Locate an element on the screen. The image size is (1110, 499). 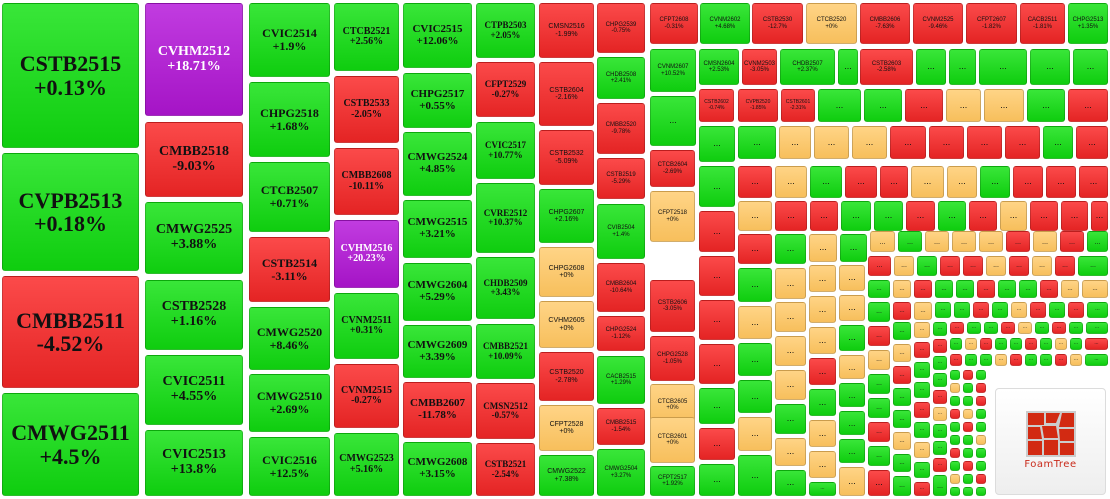
tile-cstb2519: CSTB2519 -5.29% is located at coordinates (621, 178).